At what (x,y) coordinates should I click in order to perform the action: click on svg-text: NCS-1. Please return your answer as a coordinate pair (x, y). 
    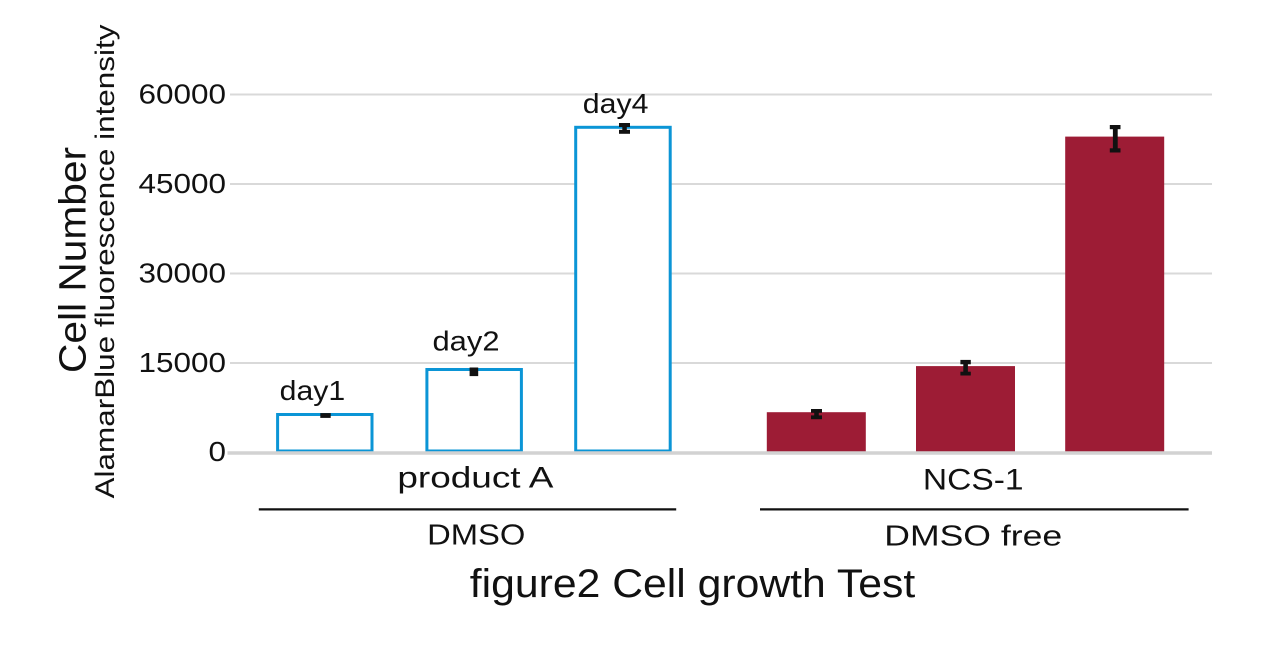
    Looking at the image, I should click on (973, 479).